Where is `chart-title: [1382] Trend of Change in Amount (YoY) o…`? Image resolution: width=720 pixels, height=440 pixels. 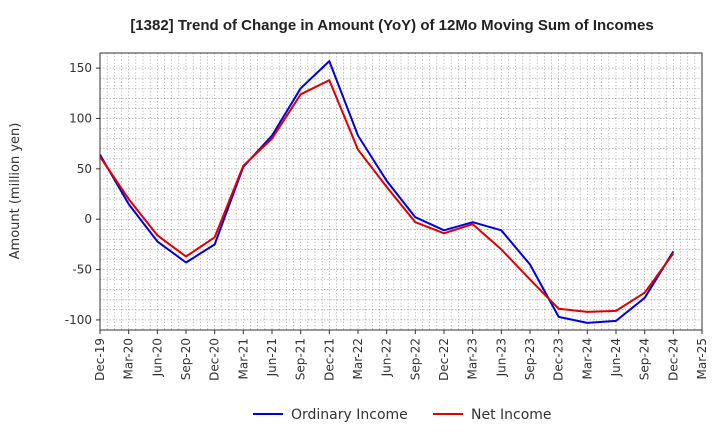
chart-title: [1382] Trend of Change in Amount (YoY) o… is located at coordinates (391, 25).